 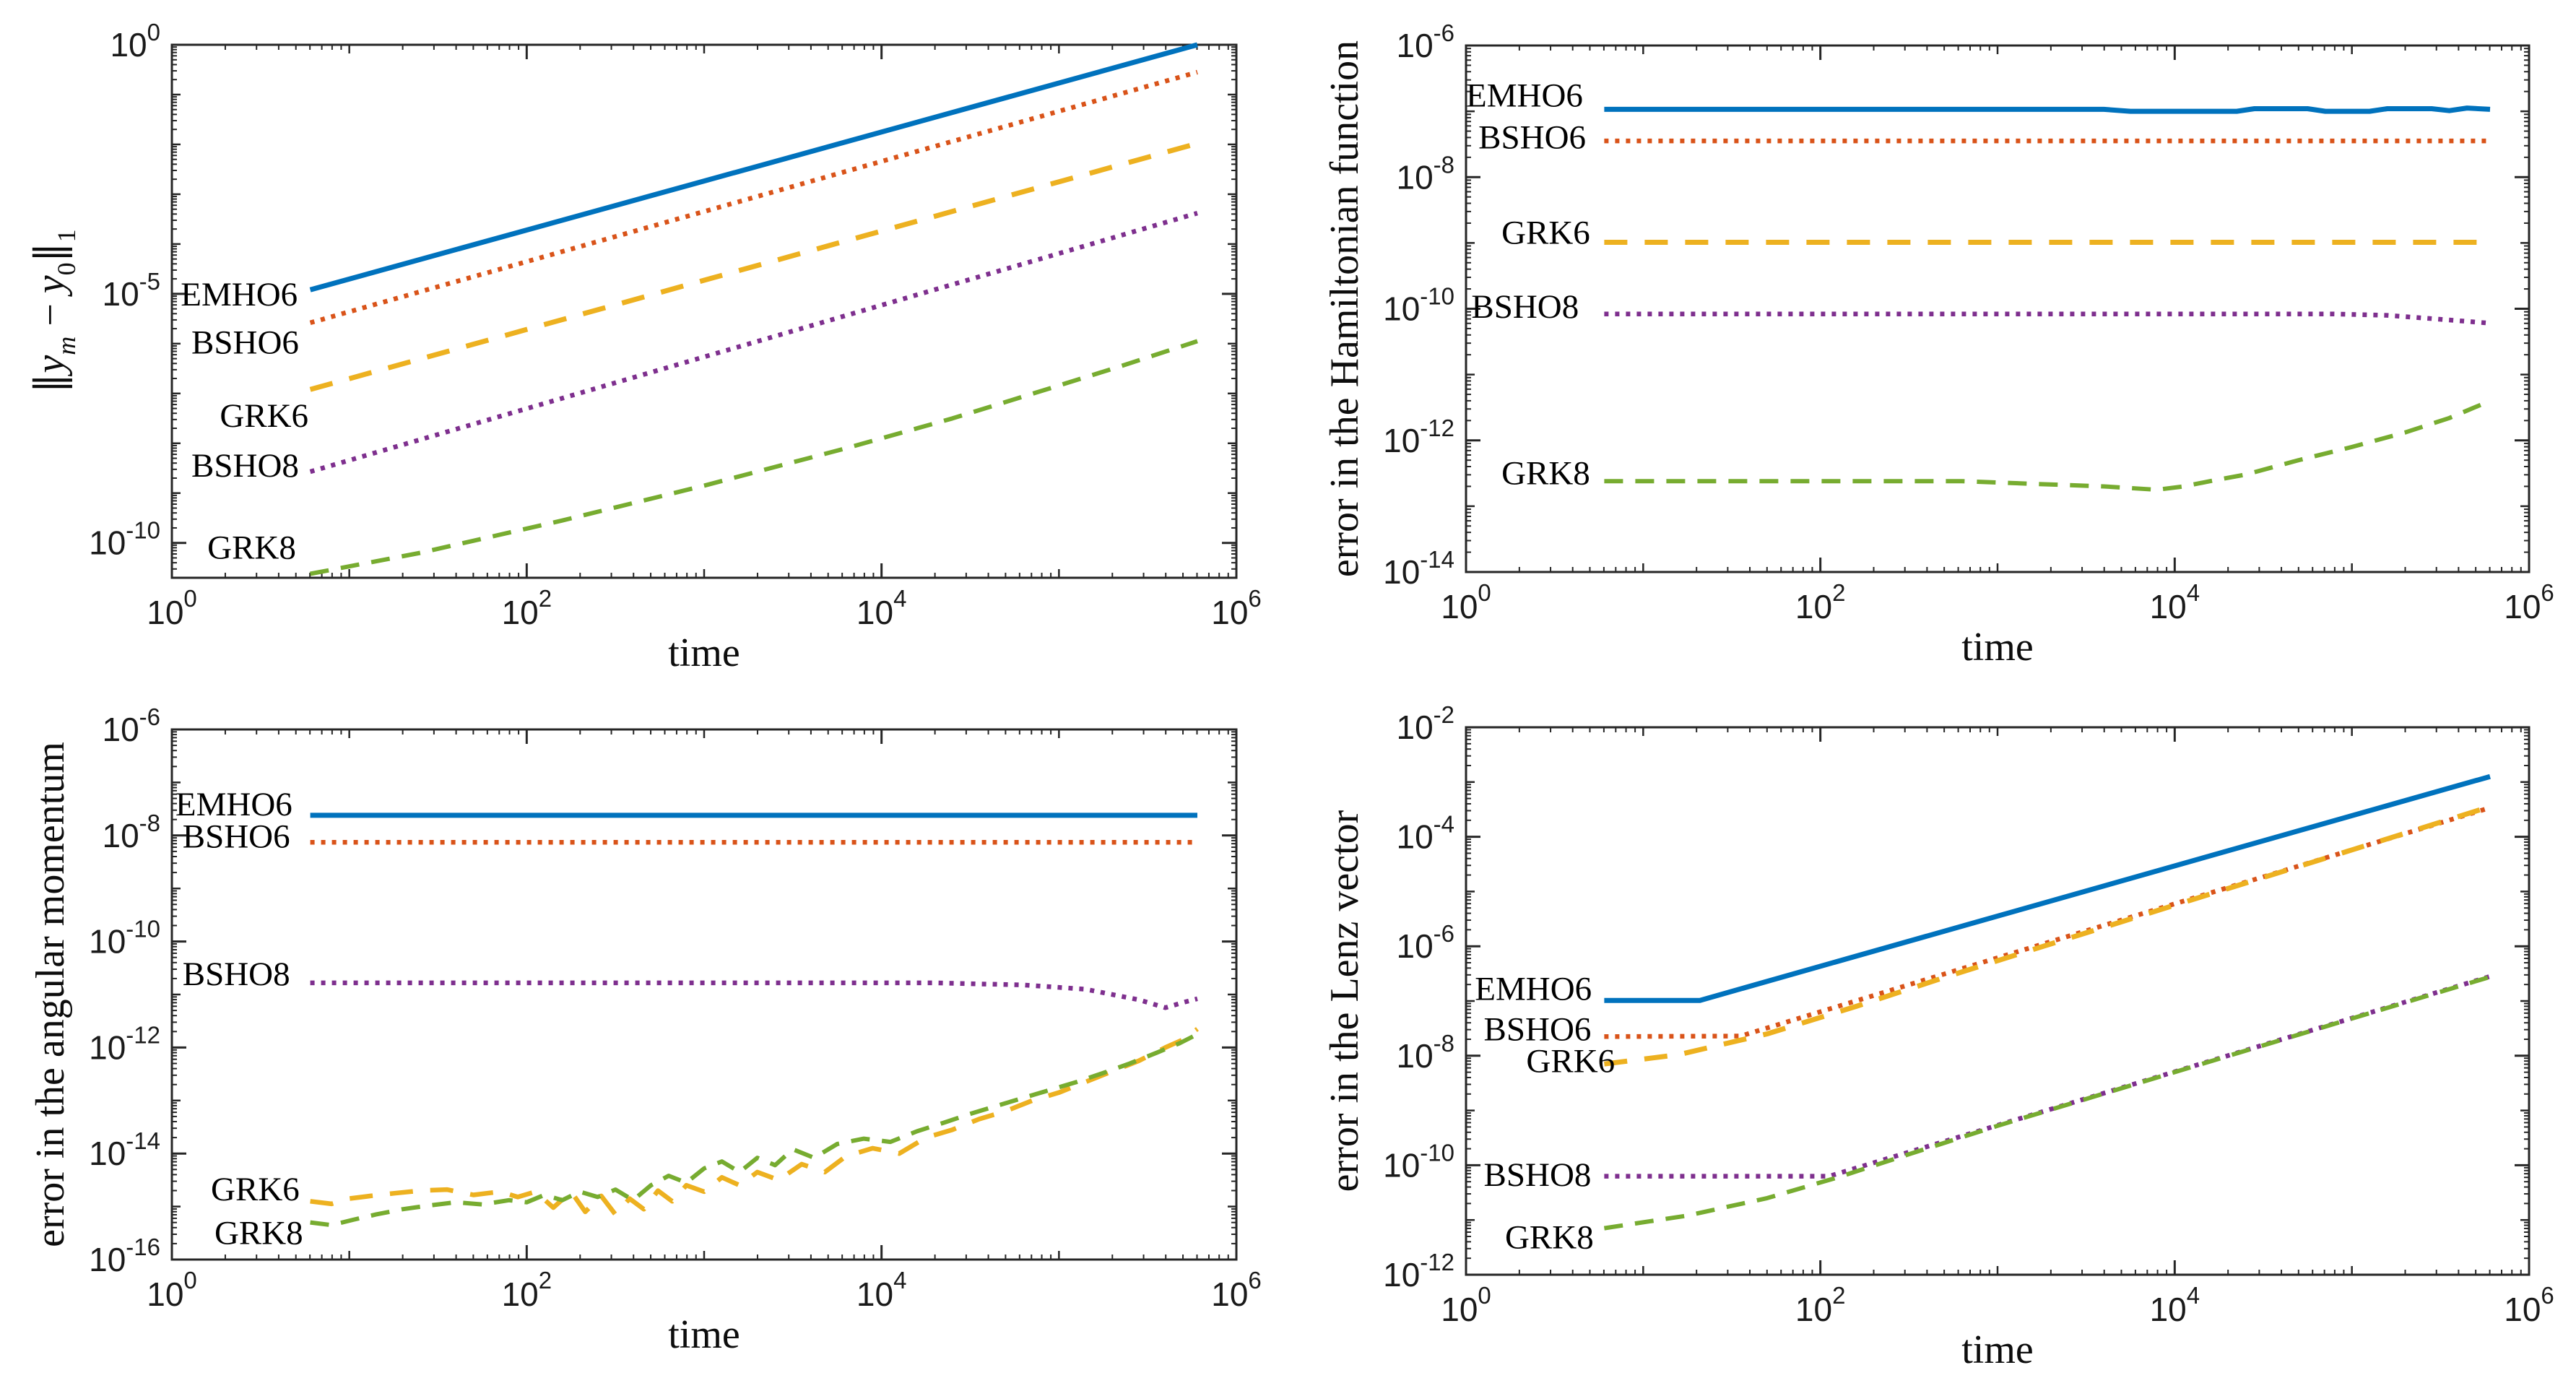 What do you see at coordinates (1425, 723) in the screenshot?
I see `y-tick-label: 10⁻²` at bounding box center [1425, 723].